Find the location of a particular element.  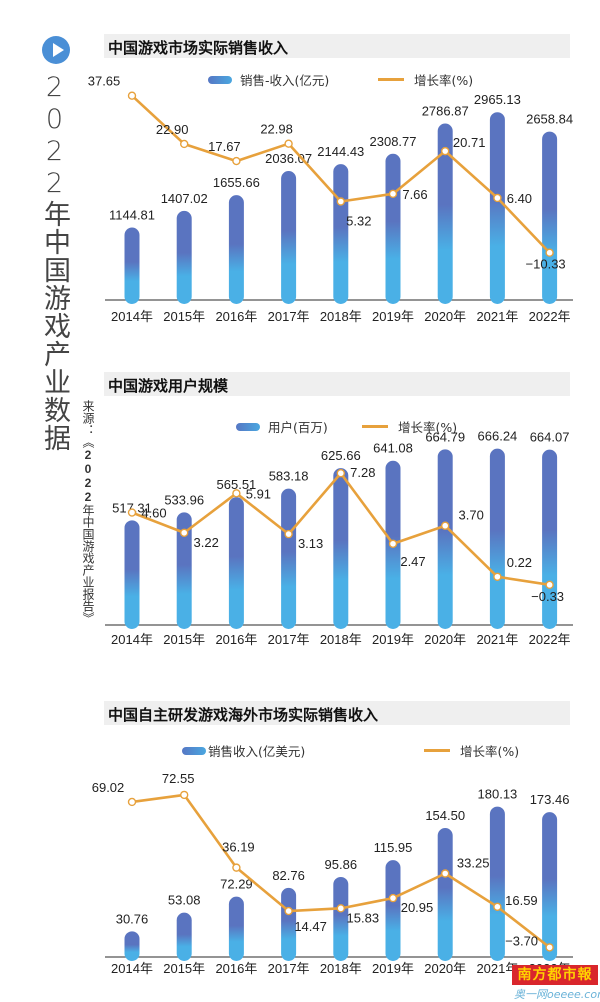

bar-value-label: 95.86 is located at coordinates (341, 864).